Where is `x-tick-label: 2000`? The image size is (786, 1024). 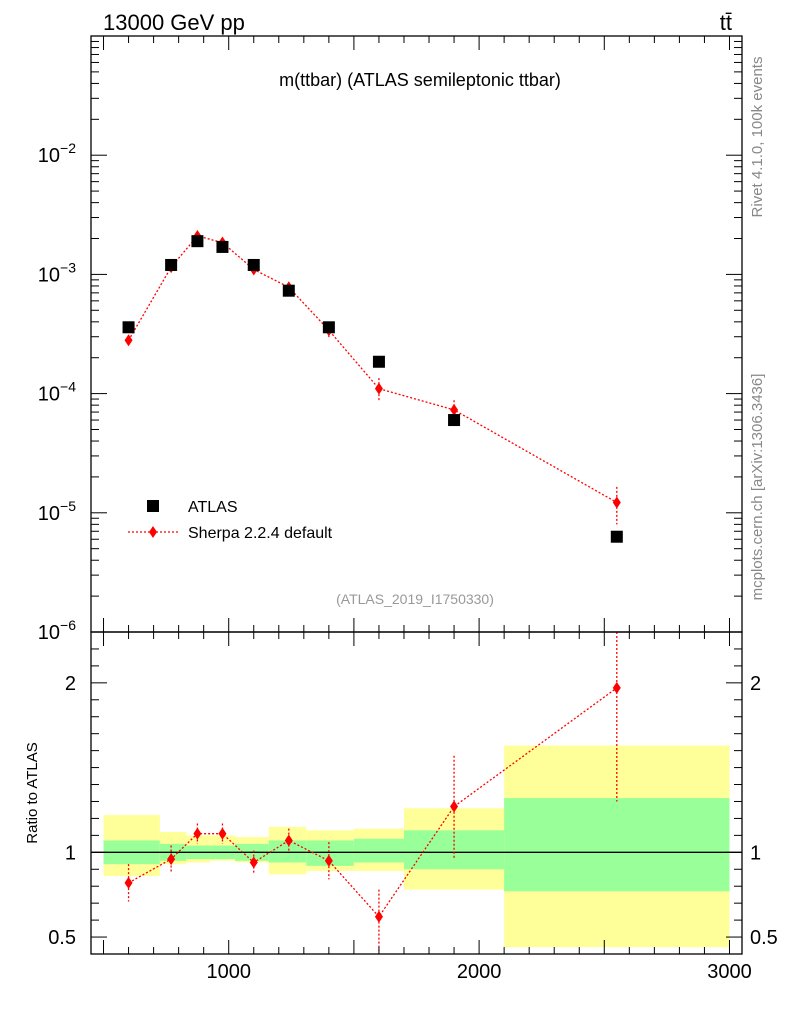
x-tick-label: 2000 is located at coordinates (479, 972).